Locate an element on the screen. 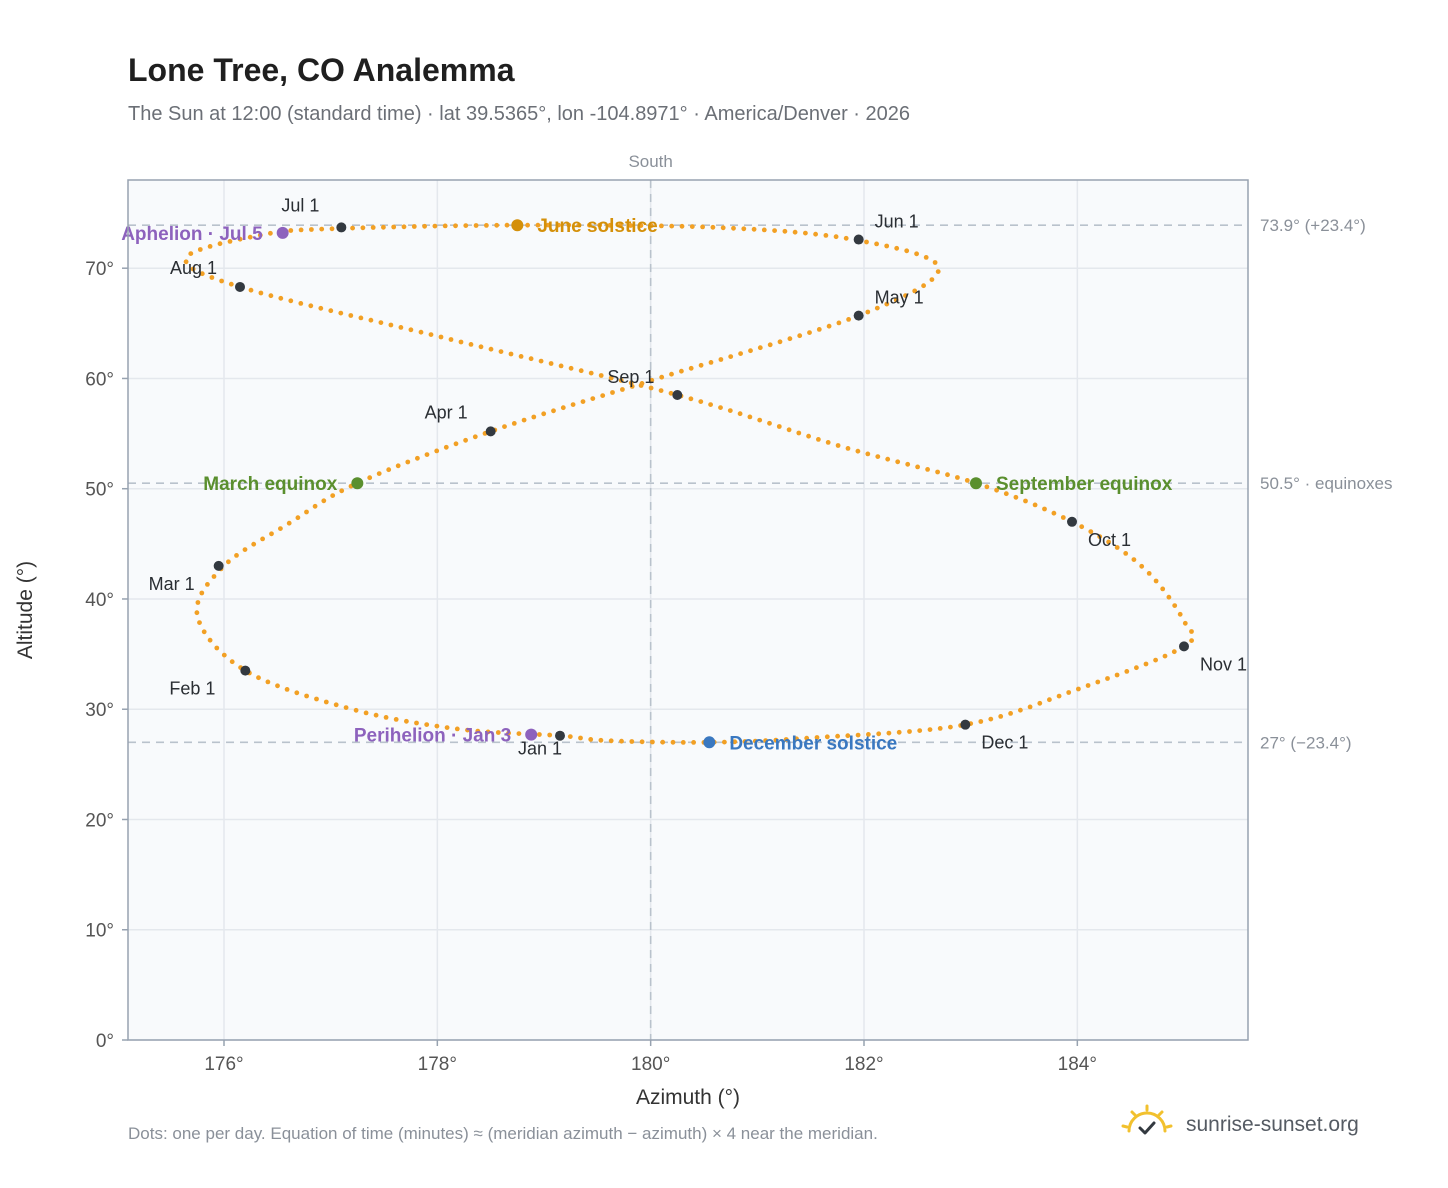  reference-line-label: 27° (−23.4°) is located at coordinates (1306, 742).